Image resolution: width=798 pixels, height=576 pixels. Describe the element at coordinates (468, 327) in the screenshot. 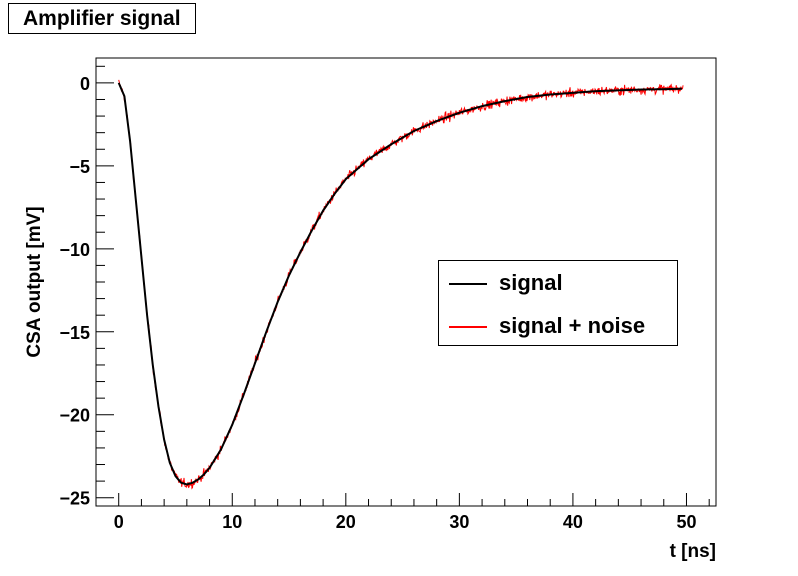

I see `legend-line-signal-noise` at that location.